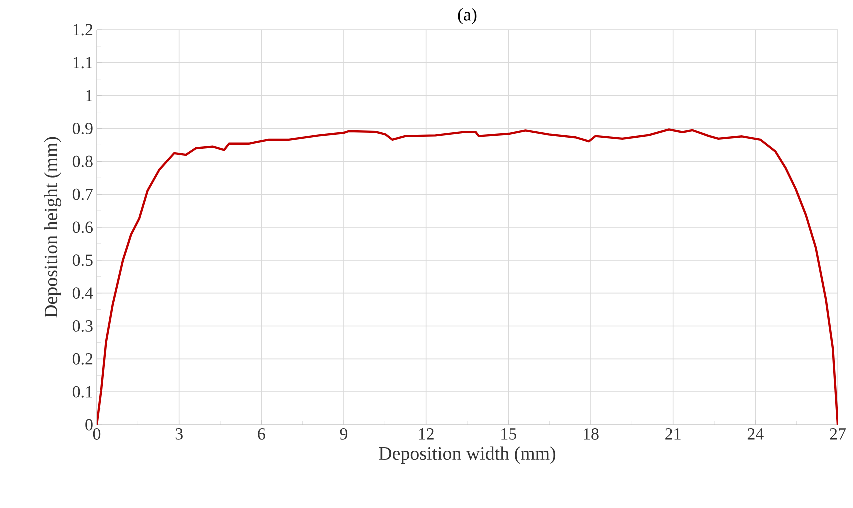 This screenshot has height=508, width=853. I want to click on y-tick-label: 1.1, so click(83, 63).